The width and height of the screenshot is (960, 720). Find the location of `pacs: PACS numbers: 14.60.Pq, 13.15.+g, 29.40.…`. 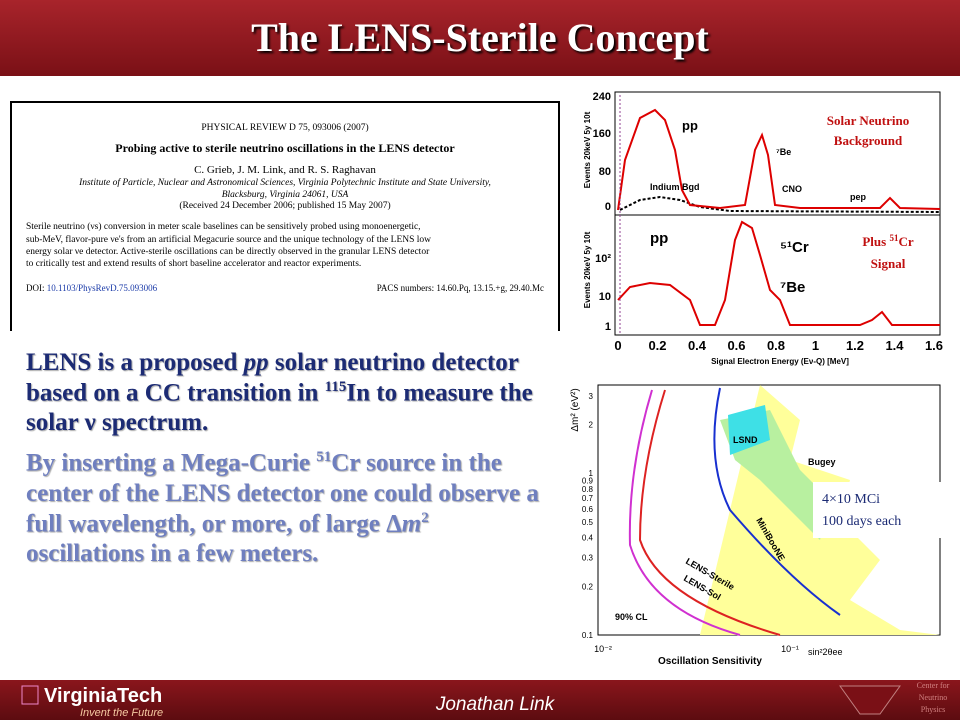

pacs: PACS numbers: 14.60.Pq, 13.15.+g, 29.40.… is located at coordinates (460, 287).